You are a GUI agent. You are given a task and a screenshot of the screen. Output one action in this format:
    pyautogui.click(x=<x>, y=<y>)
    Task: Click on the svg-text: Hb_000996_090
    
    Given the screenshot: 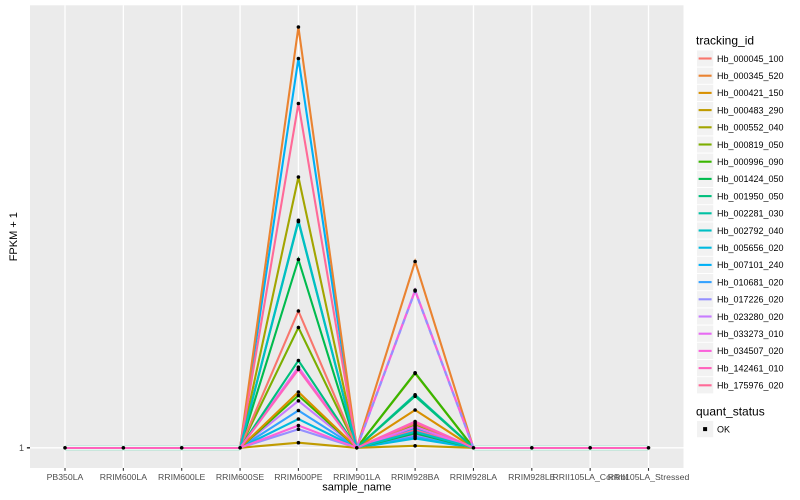 What is the action you would take?
    pyautogui.click(x=750, y=162)
    